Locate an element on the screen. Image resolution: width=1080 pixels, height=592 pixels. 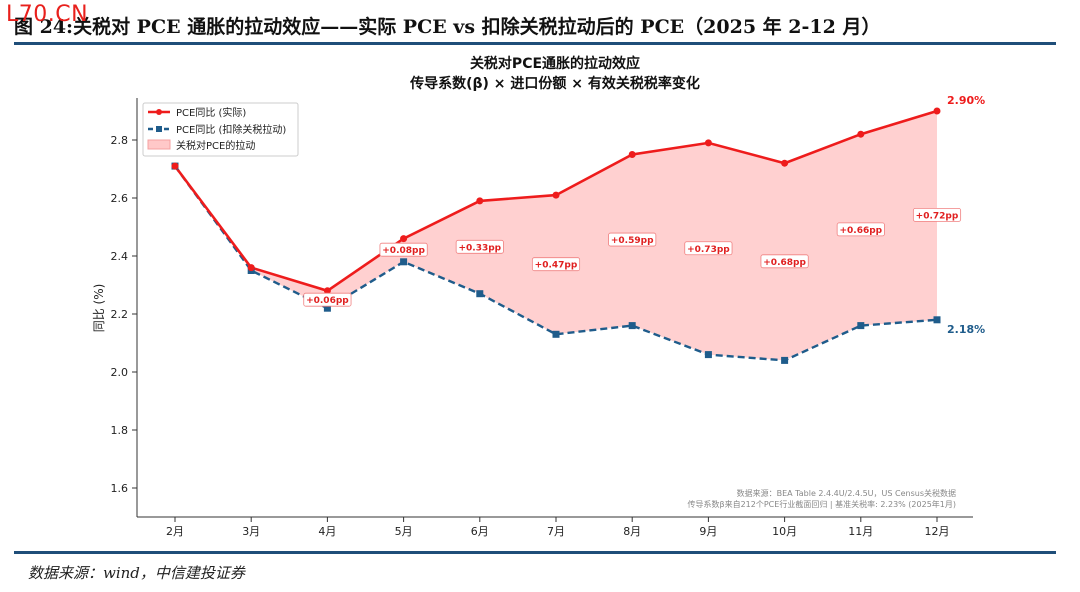
diff-label: +0.68pp is located at coordinates (784, 263).